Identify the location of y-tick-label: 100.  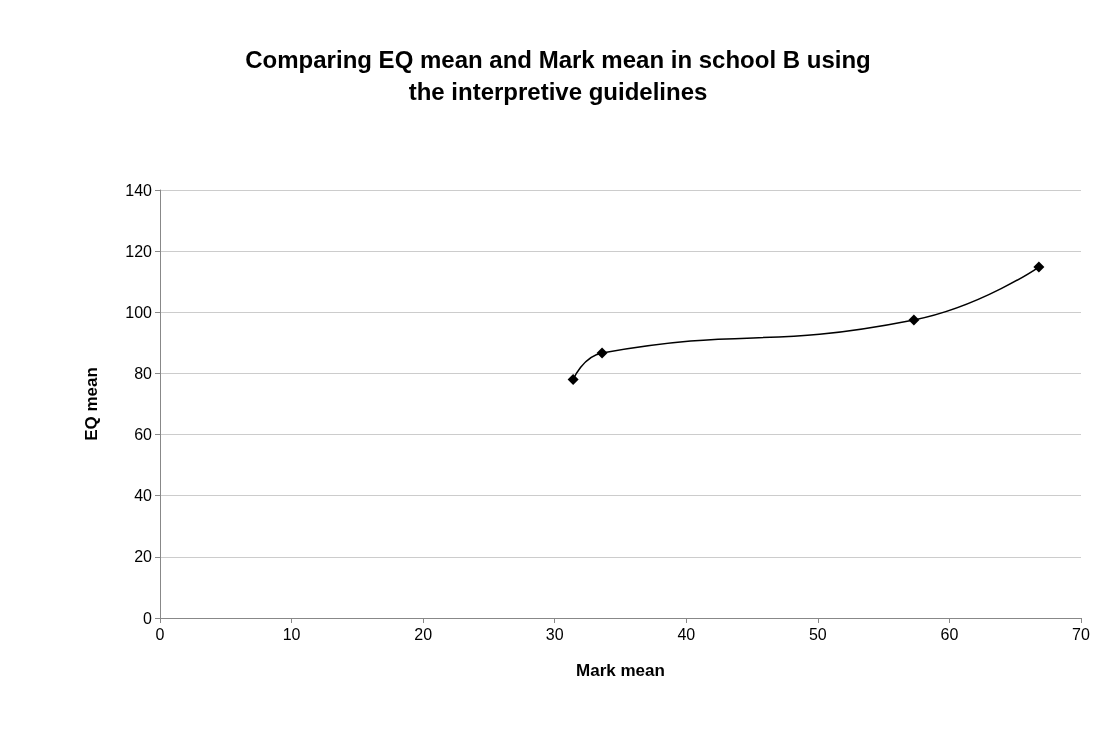
(139, 312).